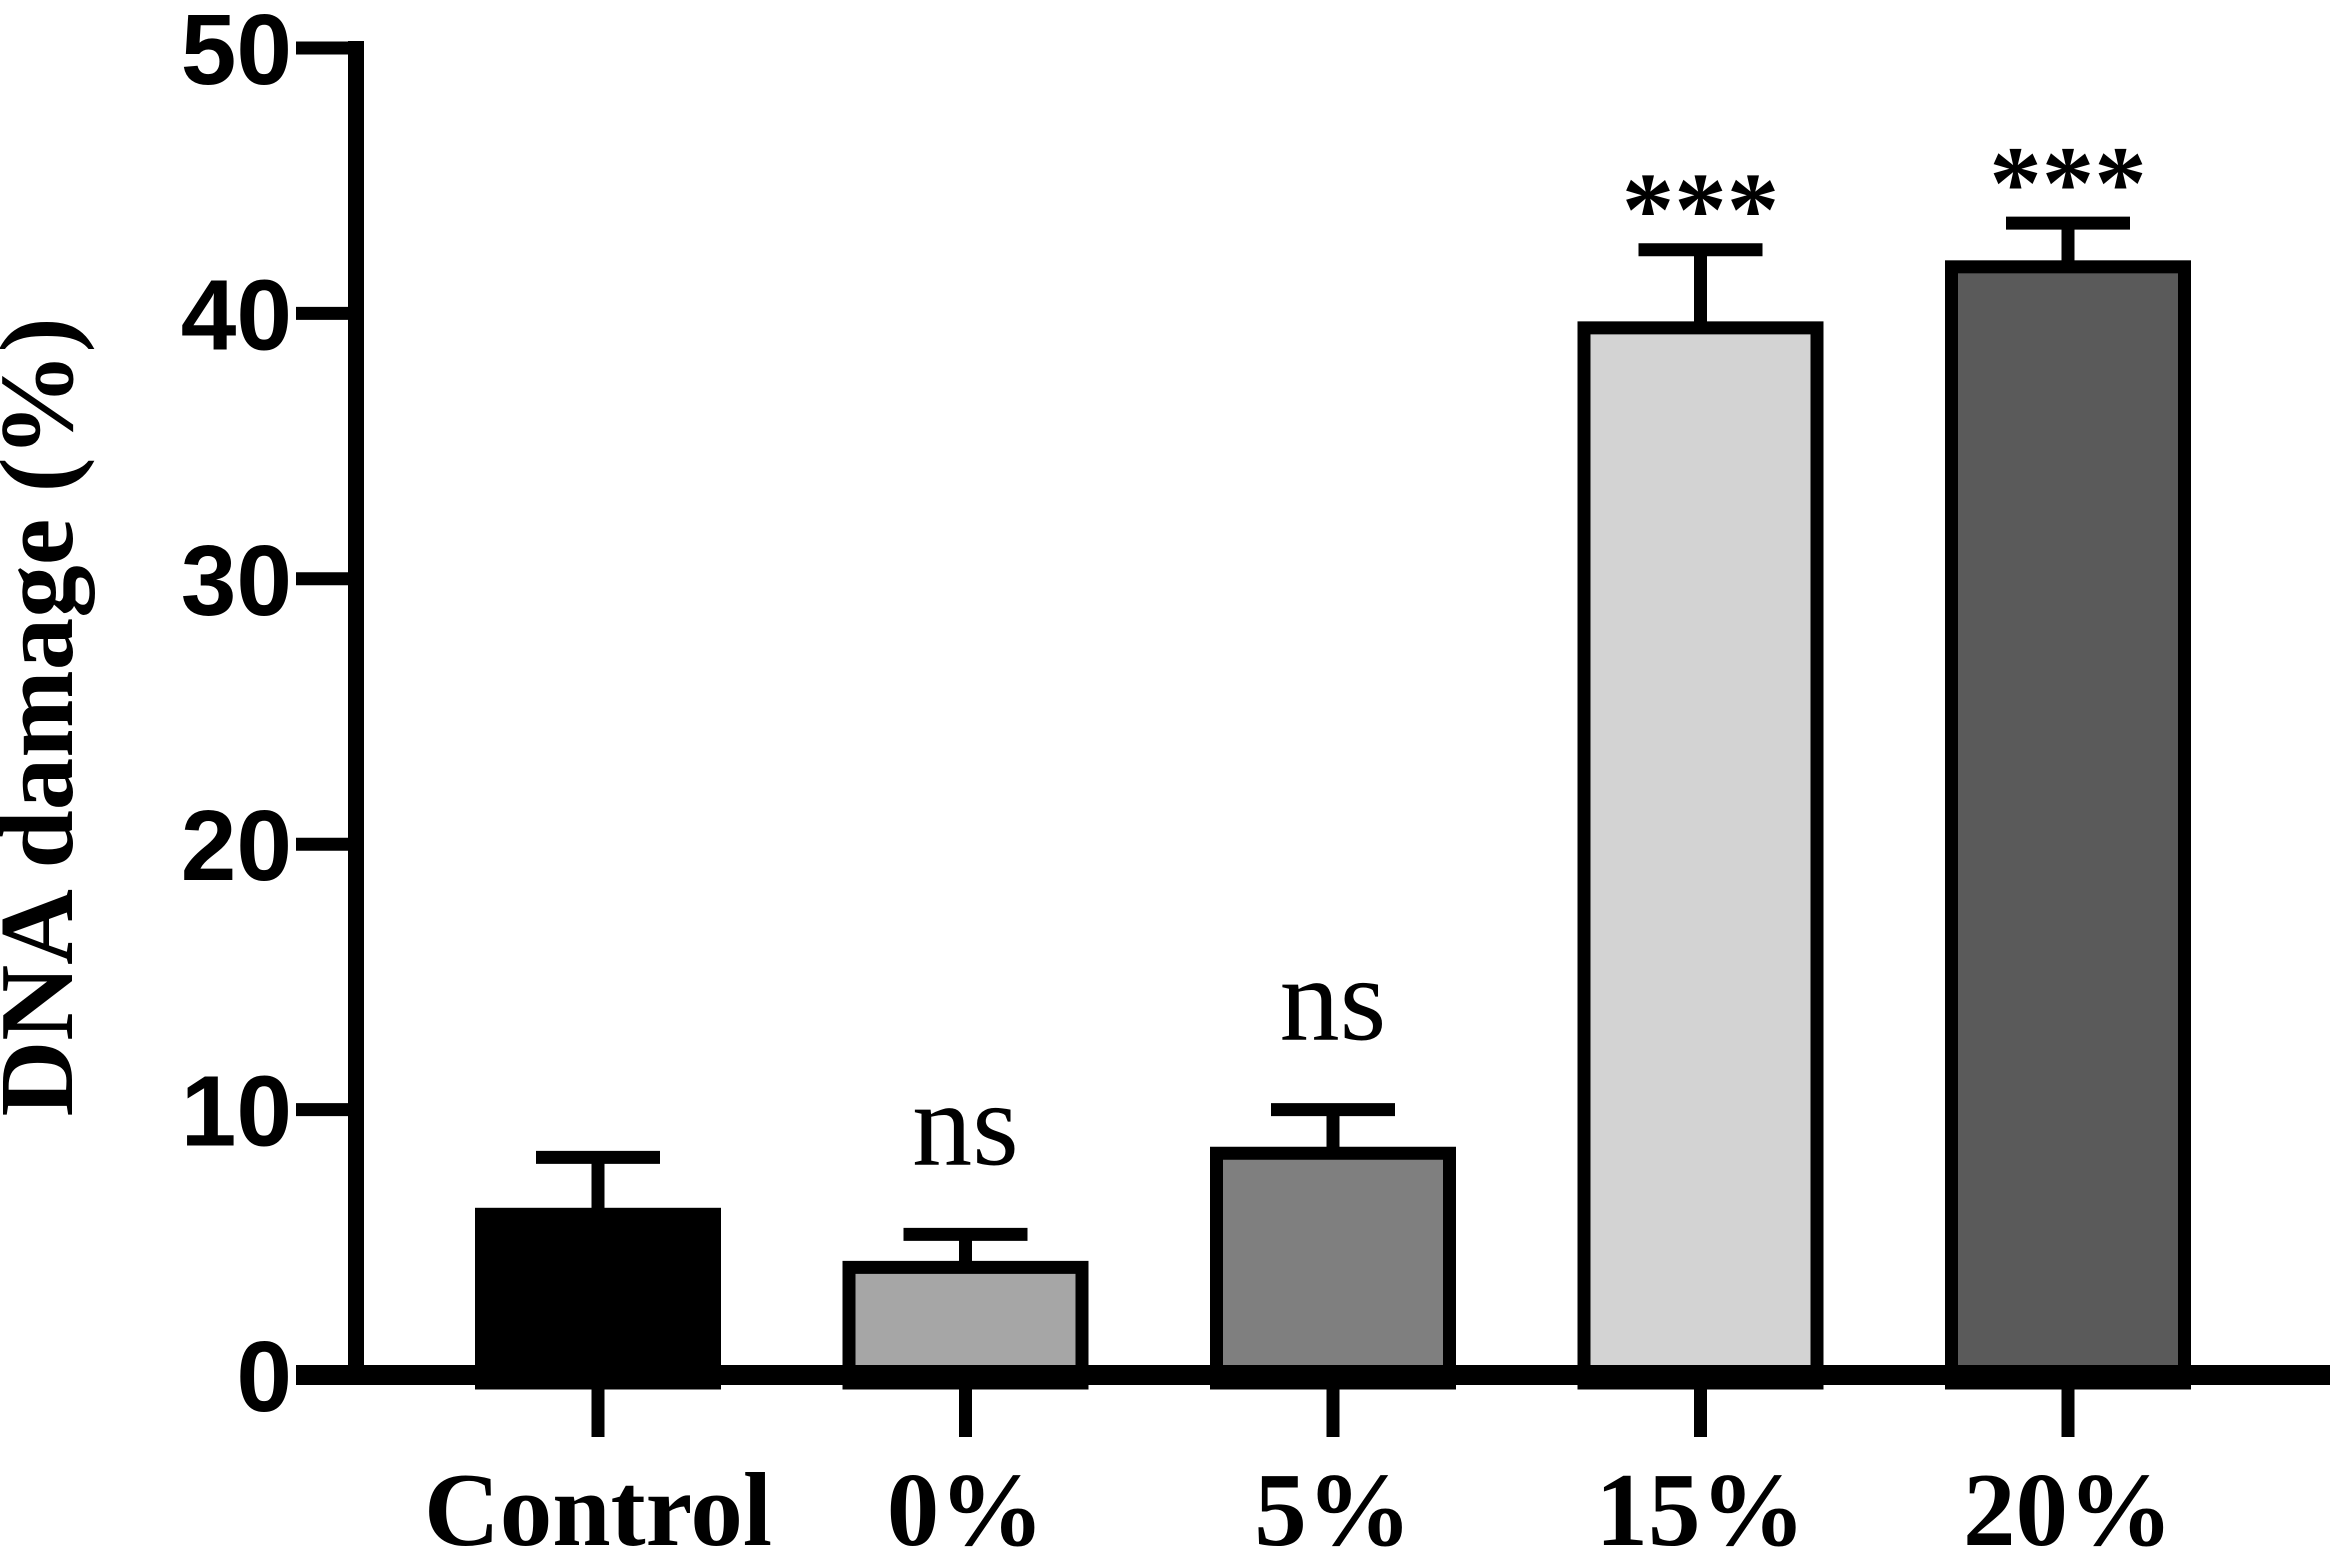 Image resolution: width=2330 pixels, height=1567 pixels. What do you see at coordinates (1333, 999) in the screenshot?
I see `significance-label-5pct: ns` at bounding box center [1333, 999].